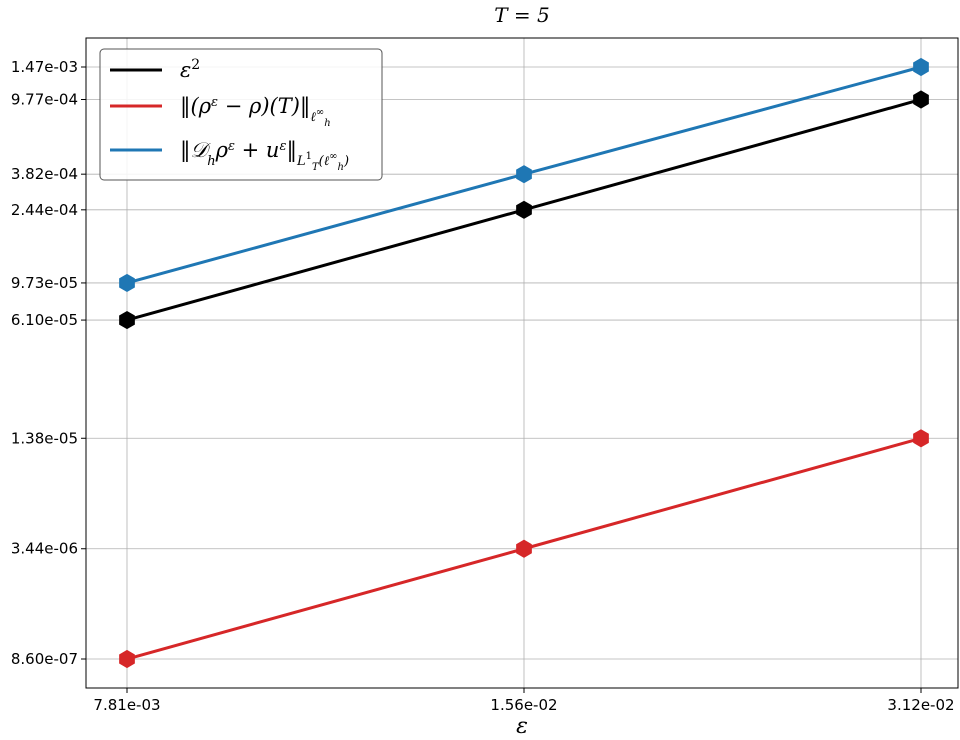 The image size is (960, 740). What do you see at coordinates (522, 15) in the screenshot?
I see `chart-title: T = 5` at bounding box center [522, 15].